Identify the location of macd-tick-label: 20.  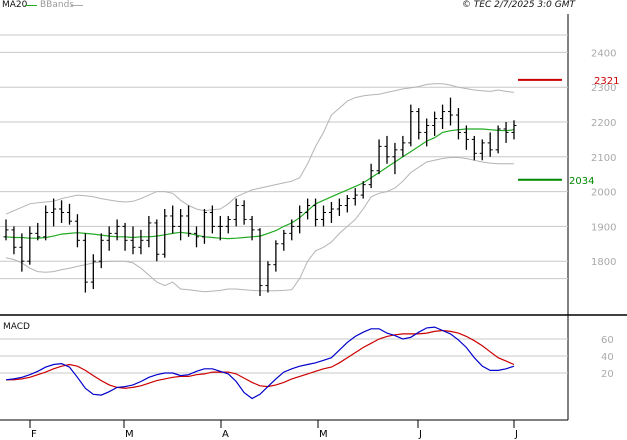
(607, 374).